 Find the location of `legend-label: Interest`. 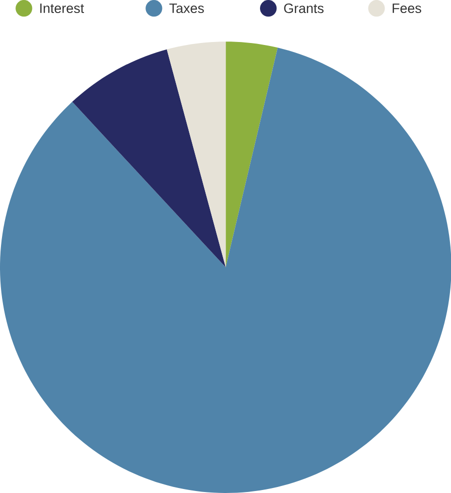

legend-label: Interest is located at coordinates (62, 9).